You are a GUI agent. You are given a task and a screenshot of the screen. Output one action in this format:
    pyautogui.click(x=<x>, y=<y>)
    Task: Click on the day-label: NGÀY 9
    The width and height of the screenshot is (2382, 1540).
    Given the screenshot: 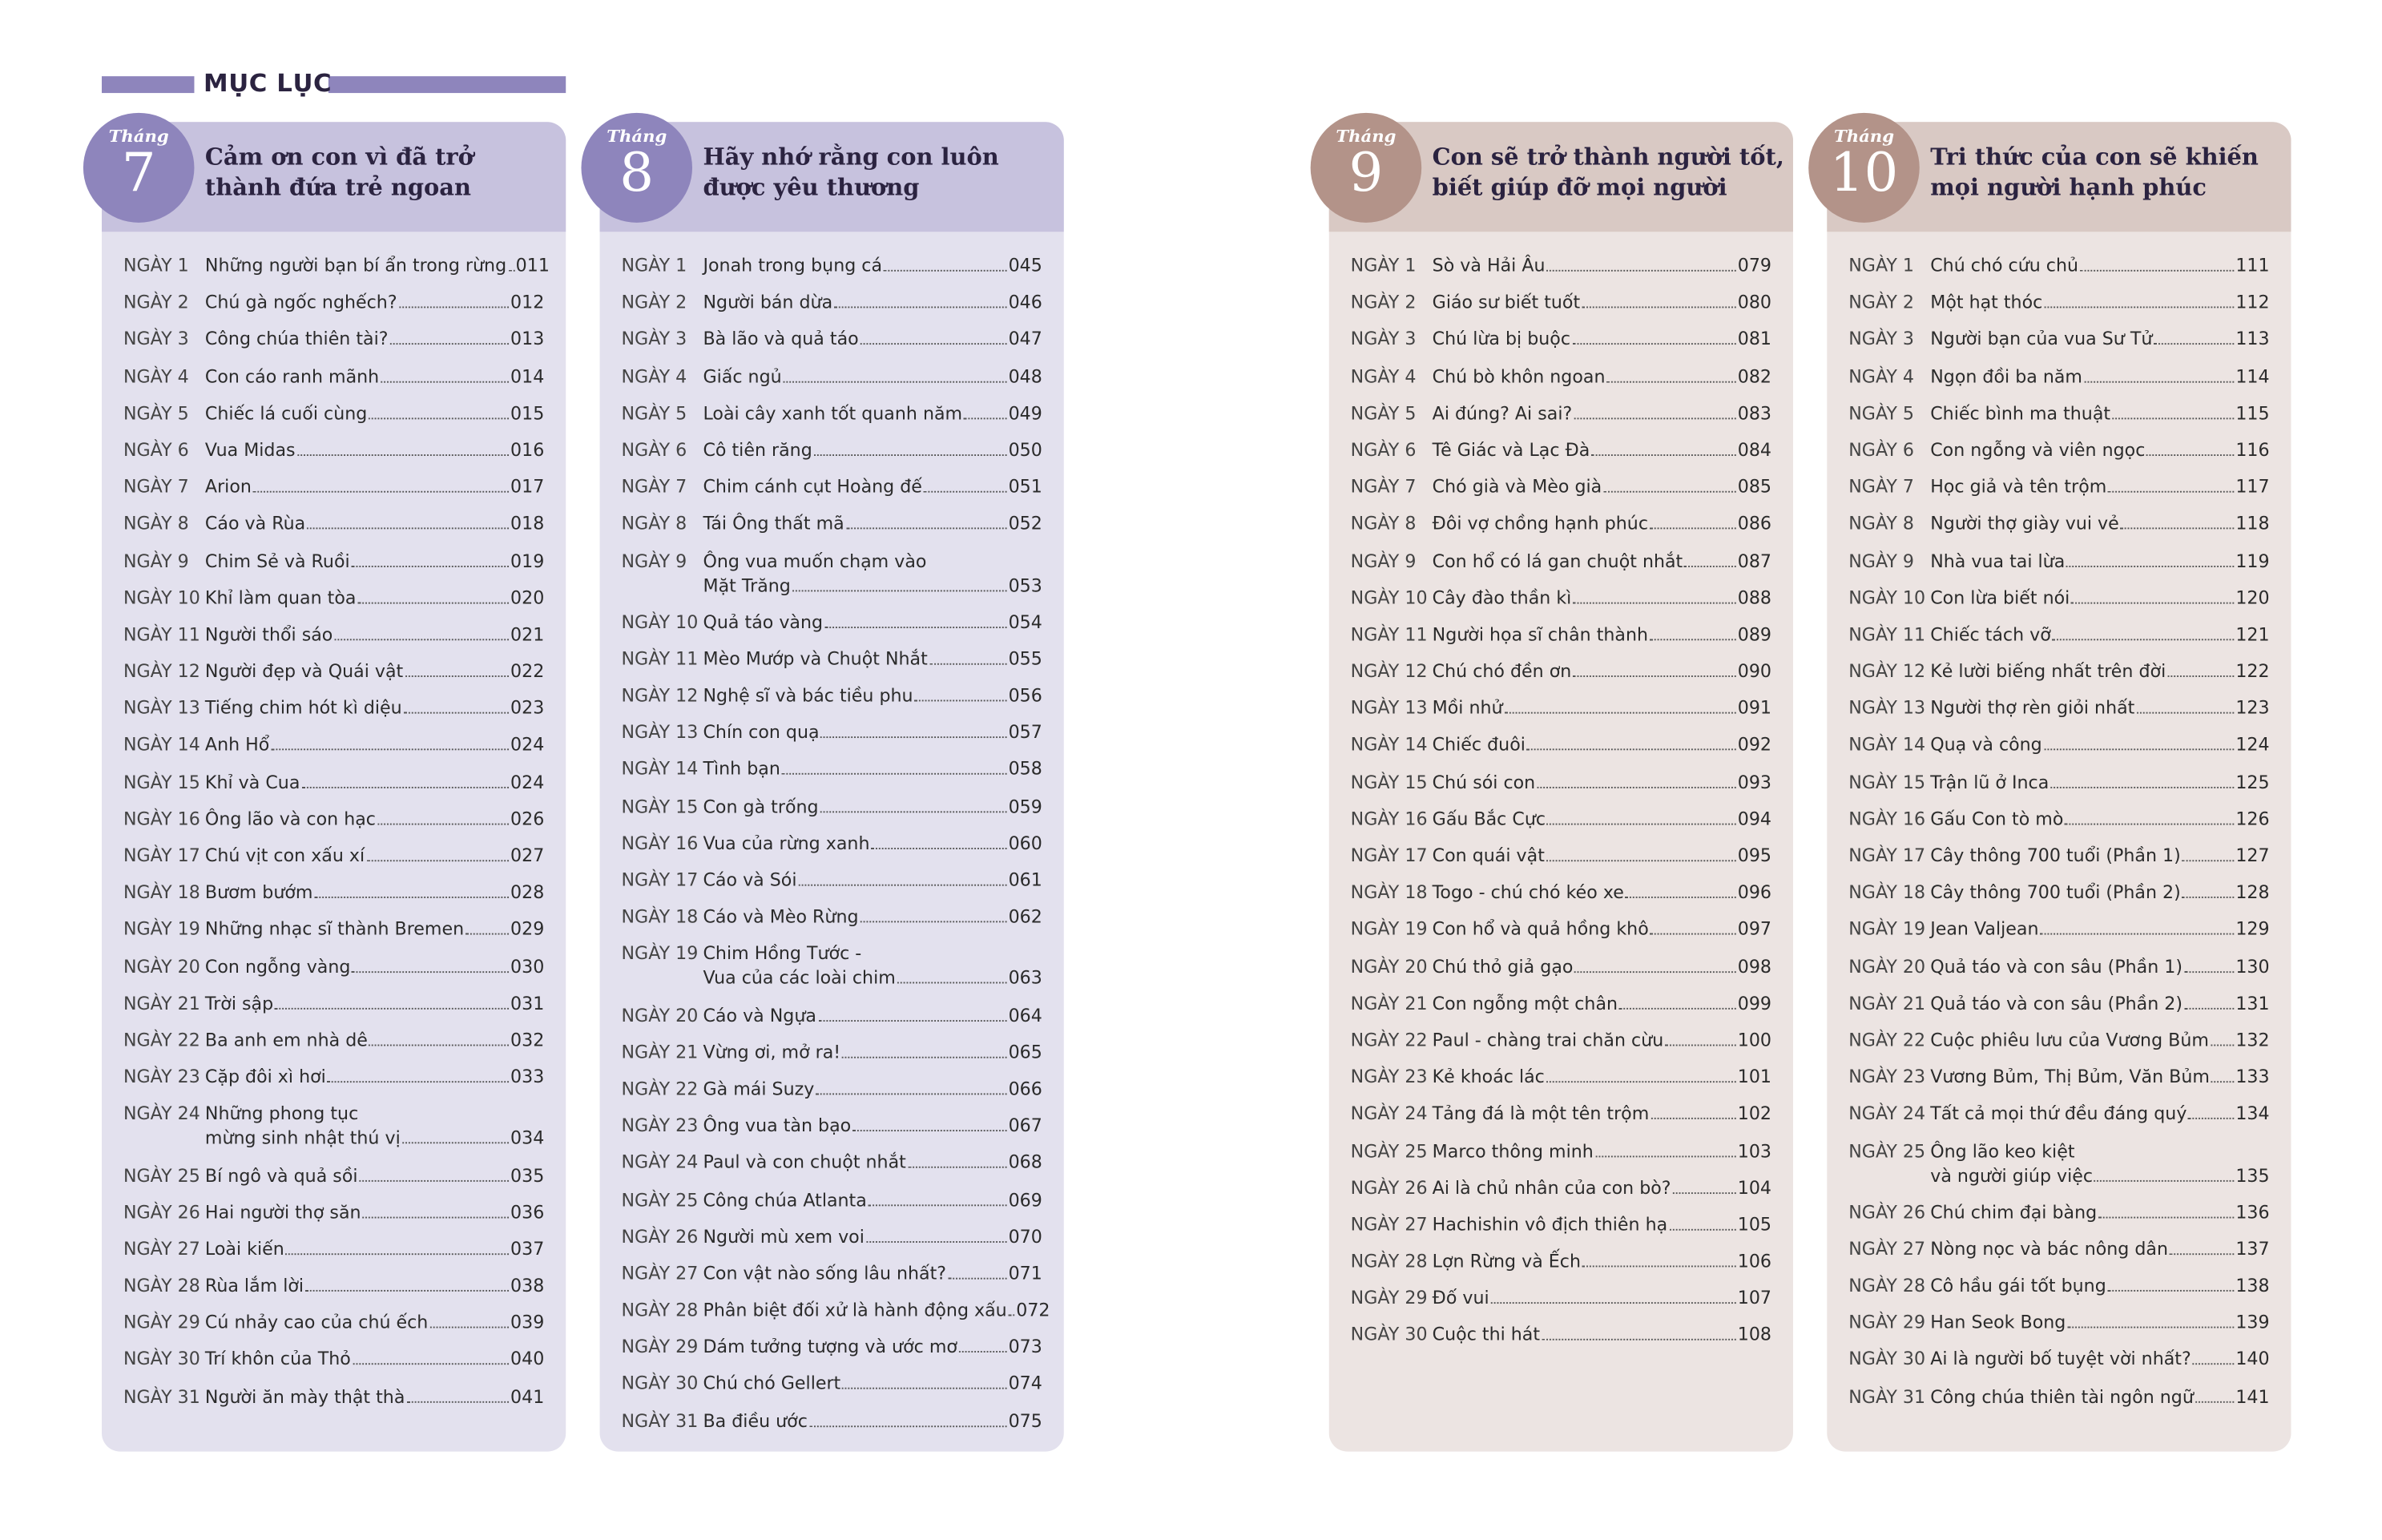 What is the action you would take?
    pyautogui.click(x=1384, y=561)
    